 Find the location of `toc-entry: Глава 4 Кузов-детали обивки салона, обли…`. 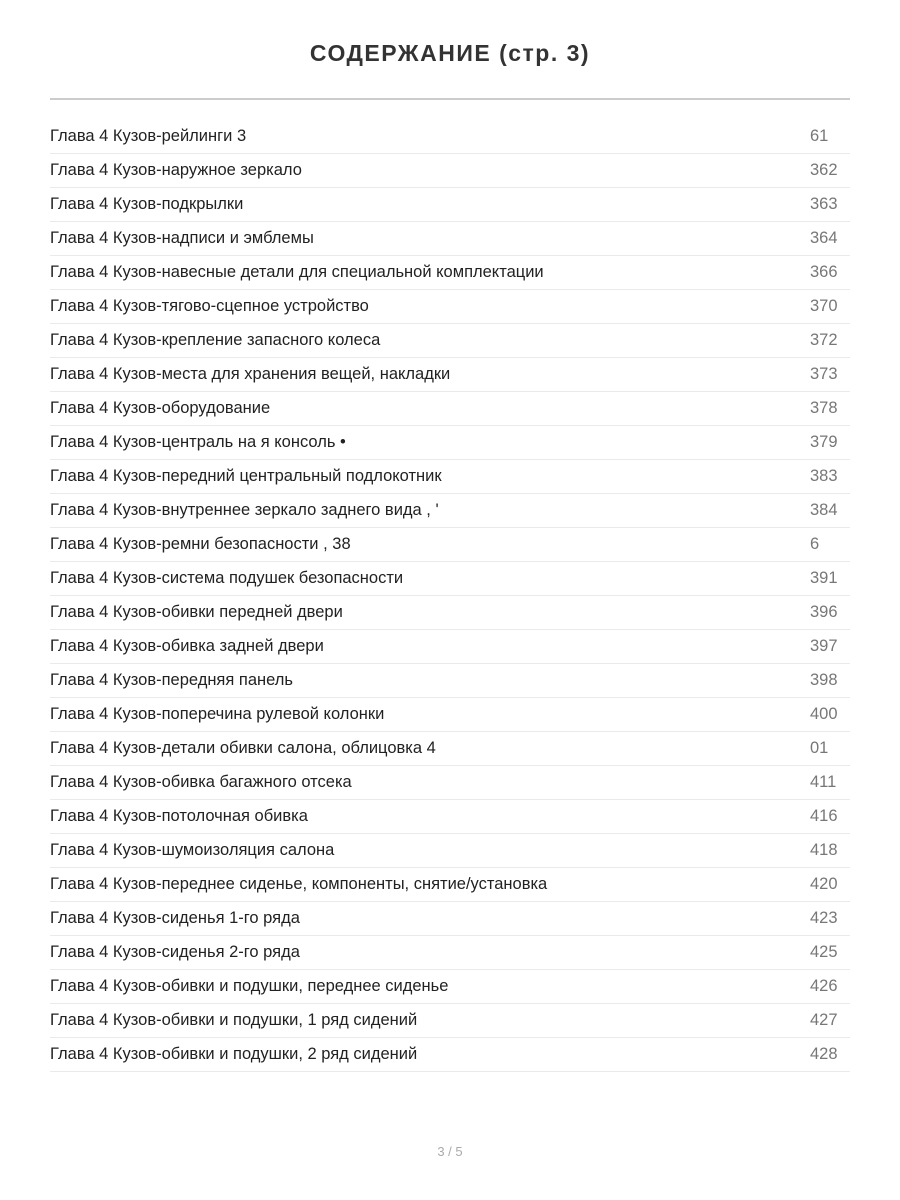

toc-entry: Глава 4 Кузов-детали обивки салона, обли… is located at coordinates (450, 749).